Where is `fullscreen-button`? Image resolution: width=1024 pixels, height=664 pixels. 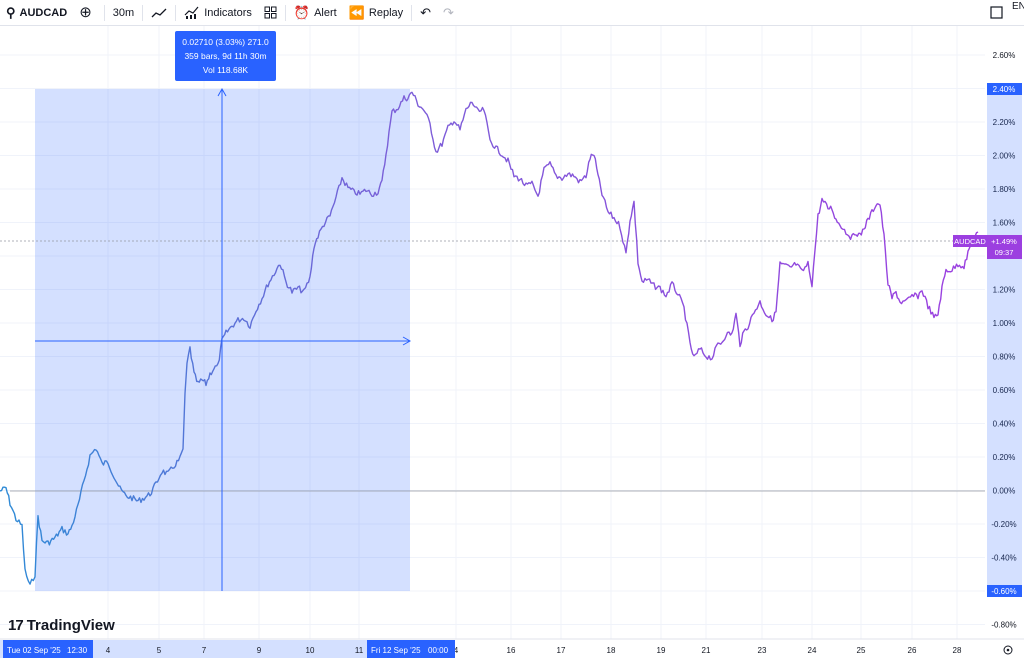
fullscreen-button is located at coordinates (996, 12).